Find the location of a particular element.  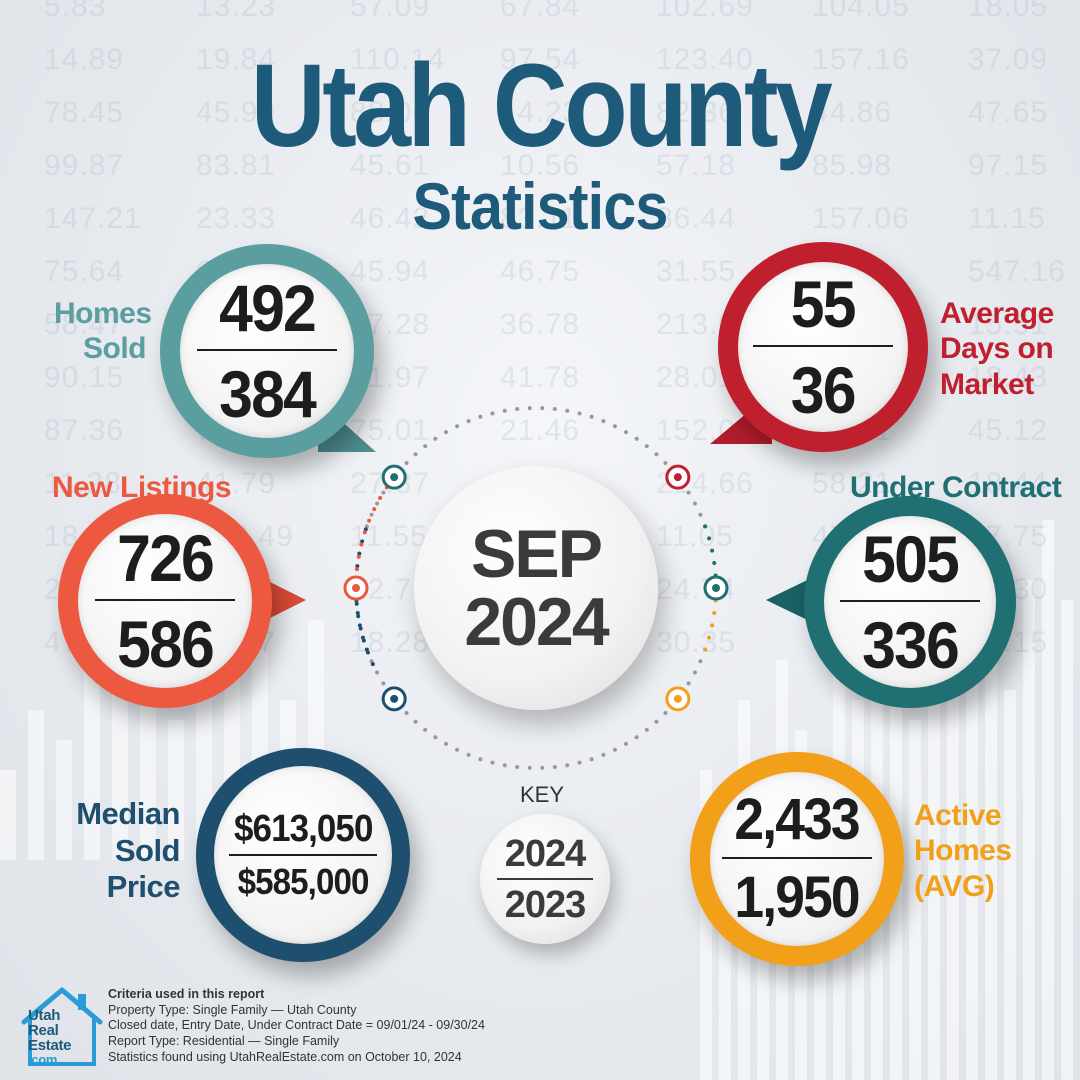

active-homes-previous: 1,950 is located at coordinates (797, 897).